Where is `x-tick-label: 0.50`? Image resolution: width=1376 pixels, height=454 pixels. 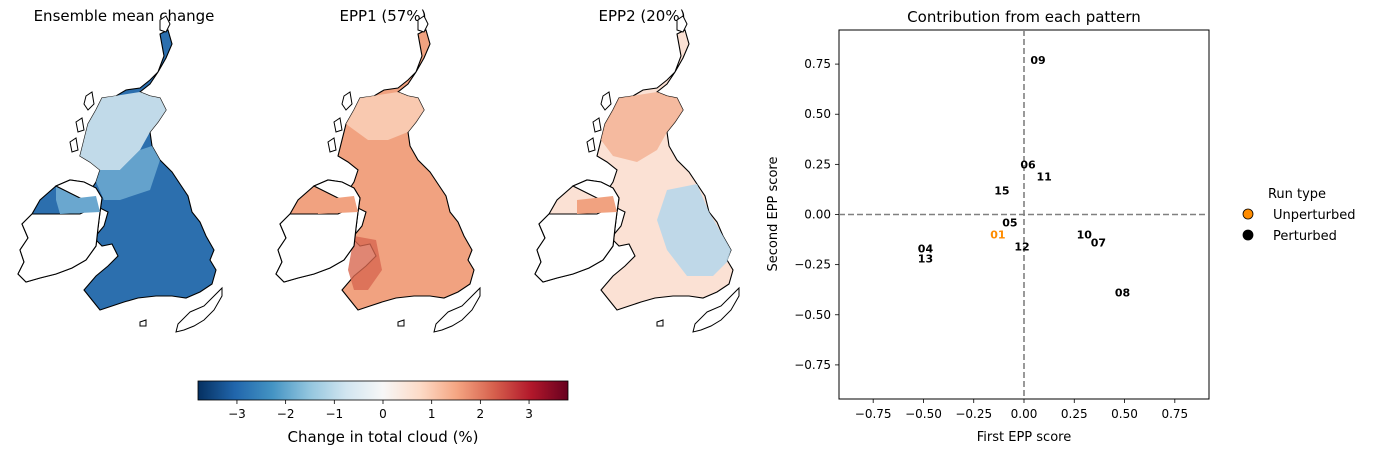 x-tick-label: 0.50 is located at coordinates (1124, 414).